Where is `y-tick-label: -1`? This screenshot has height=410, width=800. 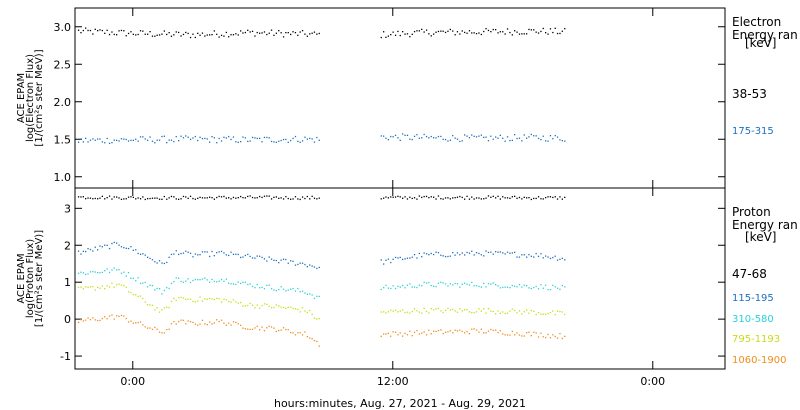 y-tick-label: -1 is located at coordinates (65, 356).